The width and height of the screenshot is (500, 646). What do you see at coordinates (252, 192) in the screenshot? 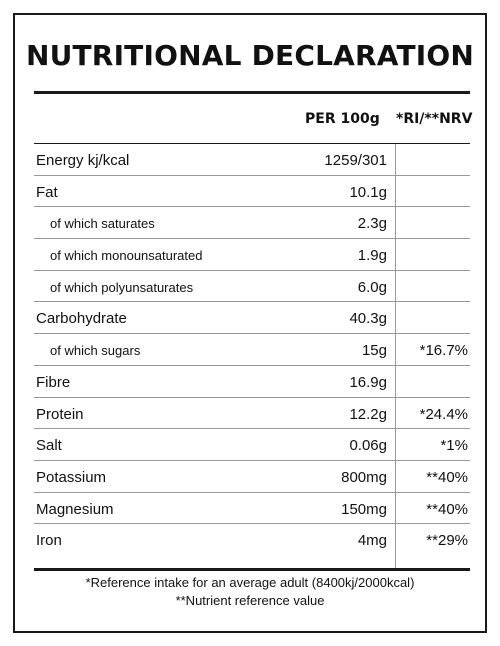
I see `table-row: Fat 10.1g` at bounding box center [252, 192].